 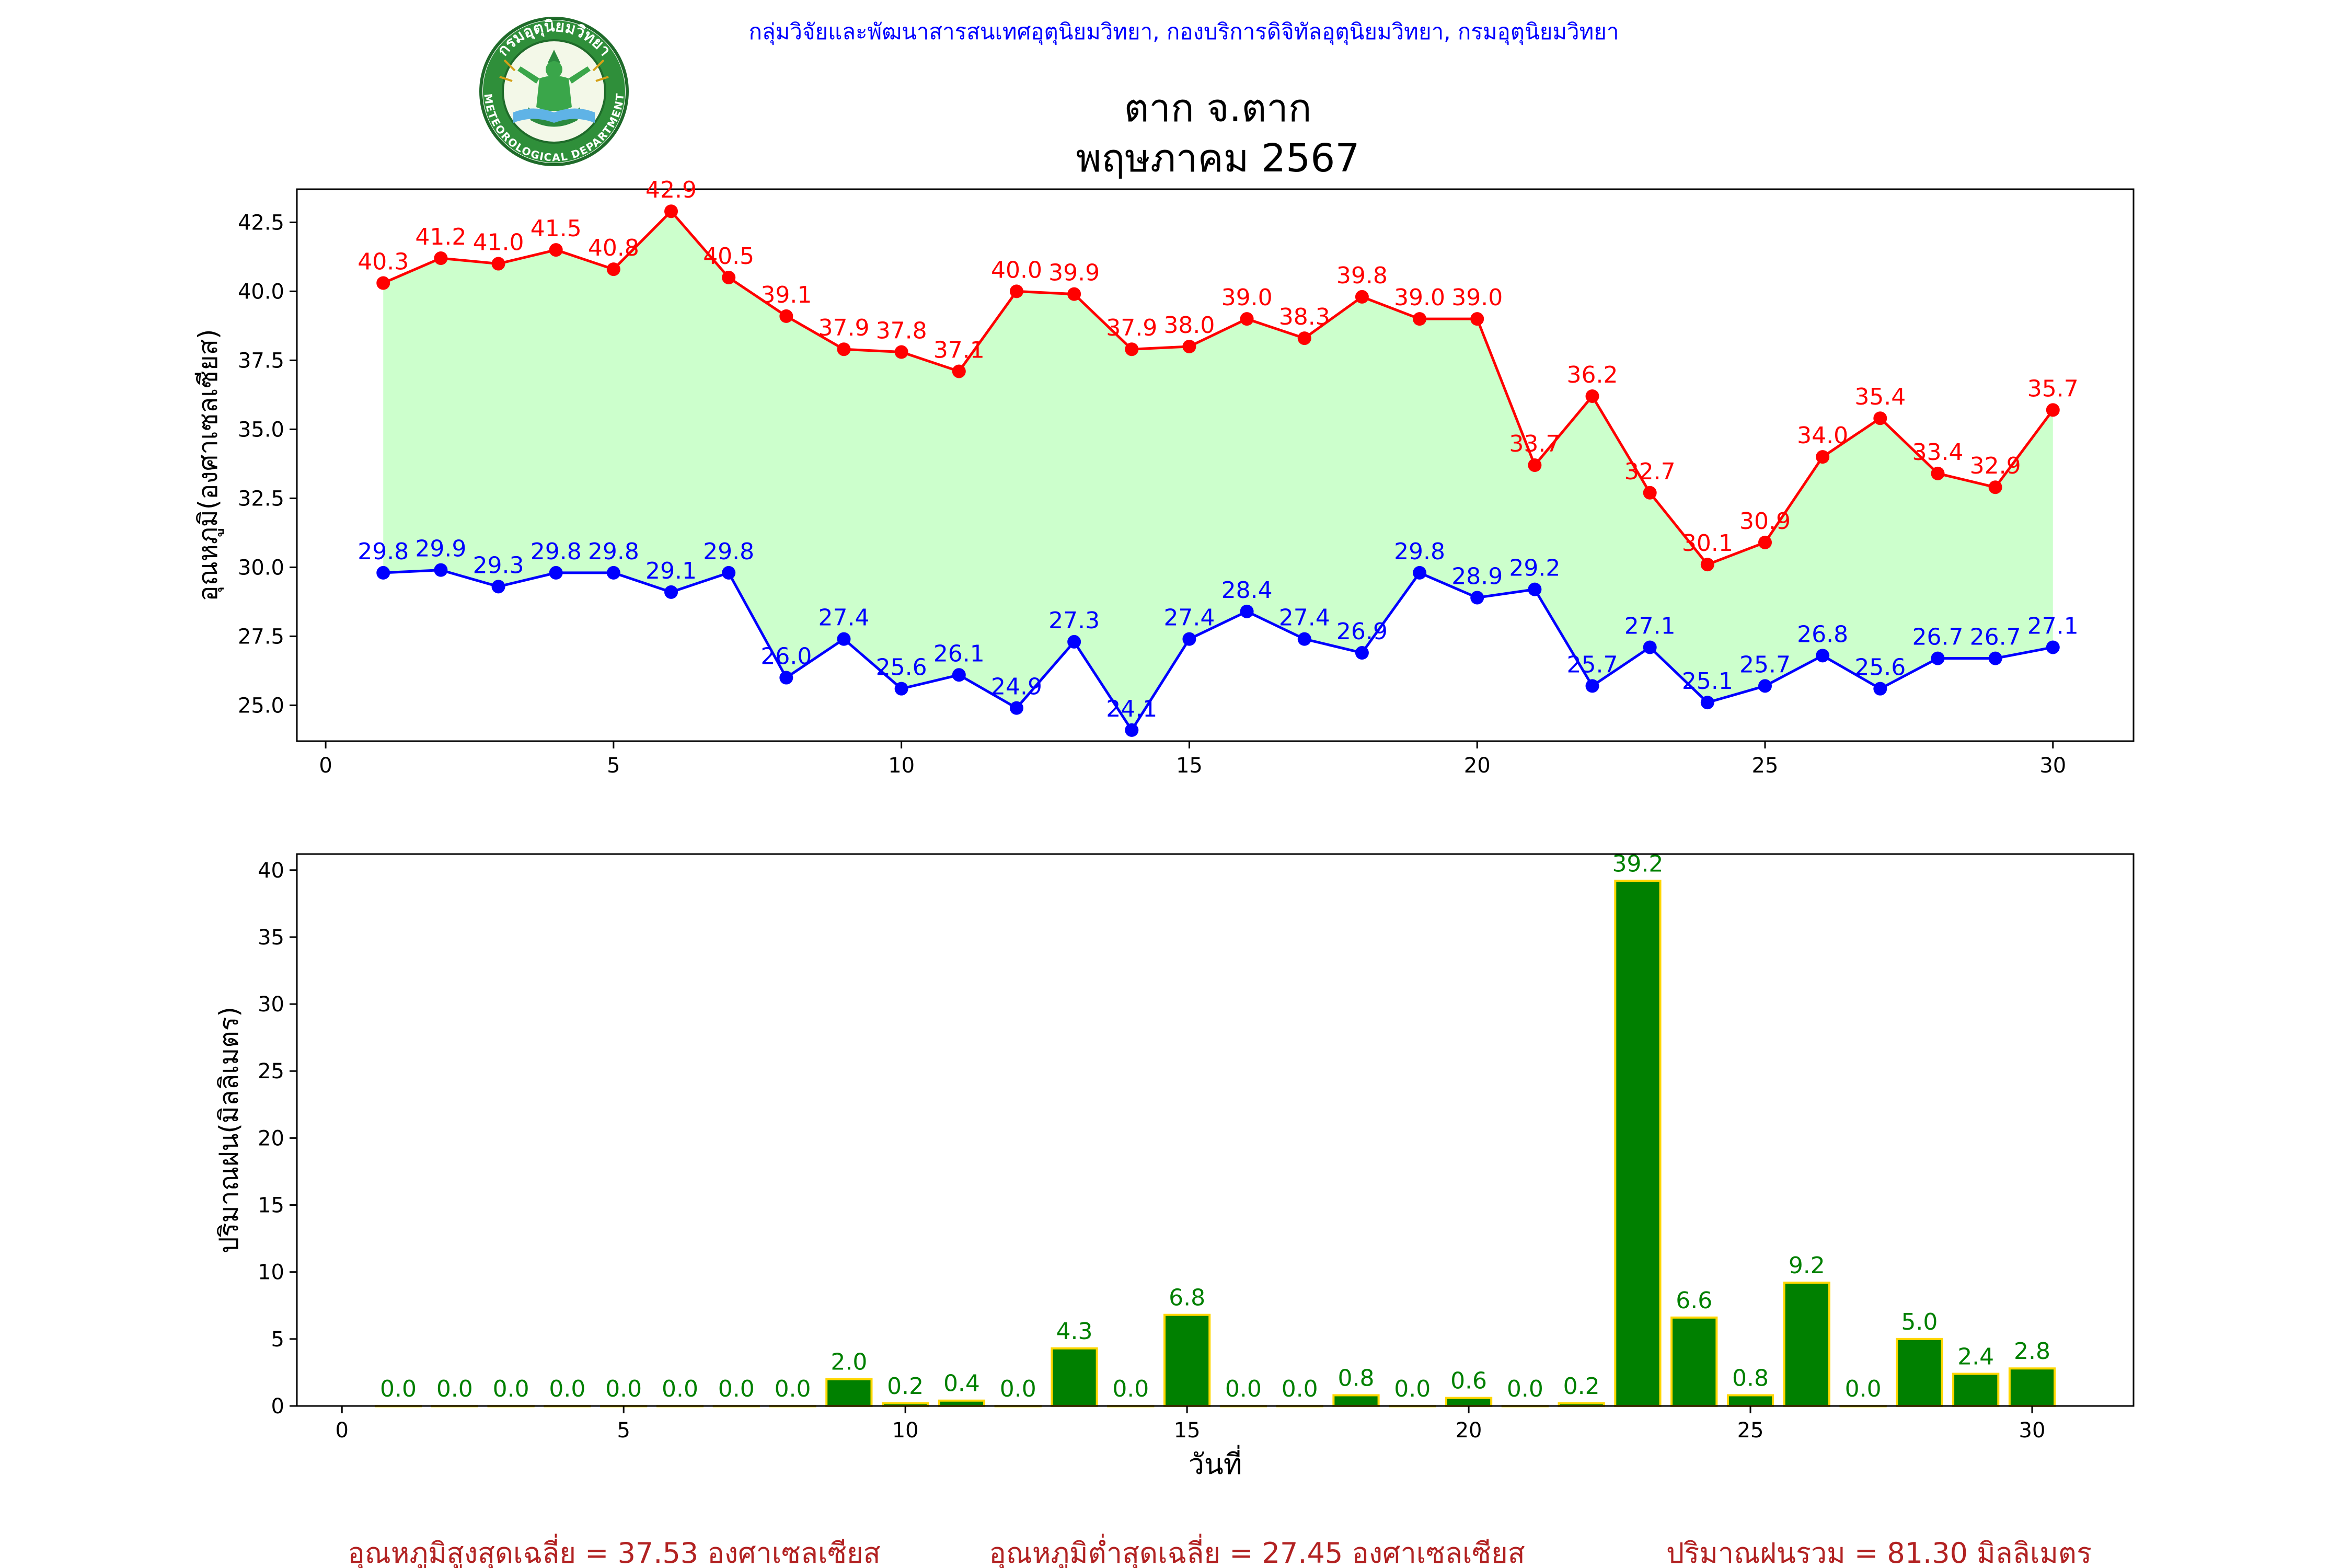 What do you see at coordinates (383, 262) in the screenshot?
I see `max-temp-value-label: 40.3` at bounding box center [383, 262].